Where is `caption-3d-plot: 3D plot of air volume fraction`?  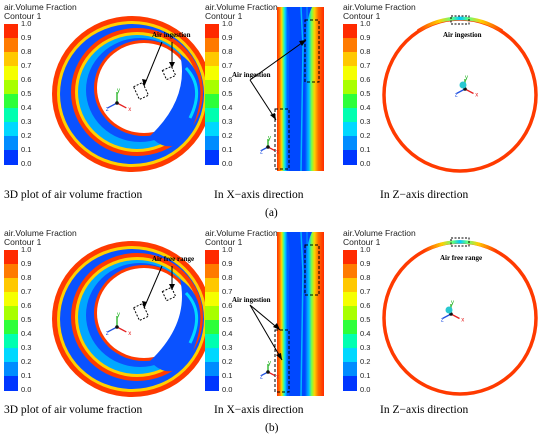
caption-3d-plot: 3D plot of air volume fraction is located at coordinates (73, 195).